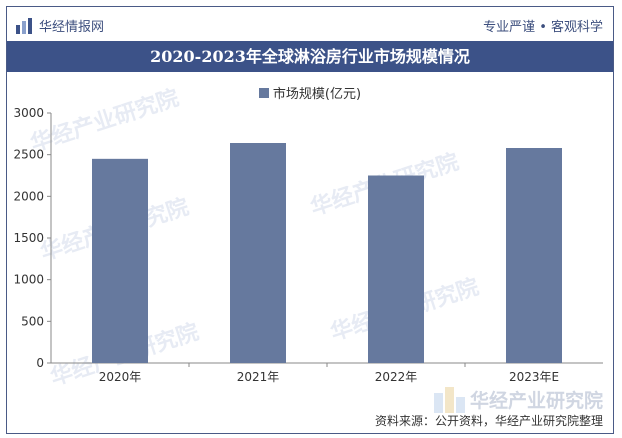  I want to click on x-tick-label: 2023年E, so click(534, 377).